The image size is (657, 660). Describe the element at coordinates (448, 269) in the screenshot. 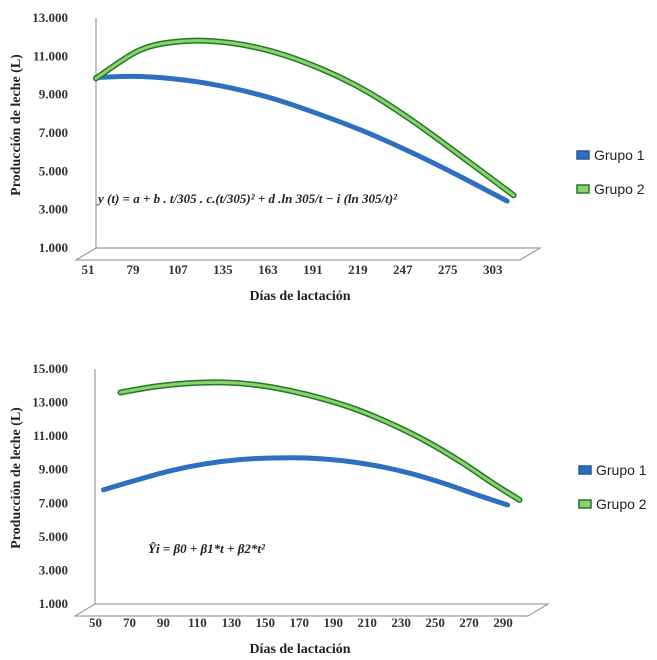

I see `x-tick-label: 275` at that location.